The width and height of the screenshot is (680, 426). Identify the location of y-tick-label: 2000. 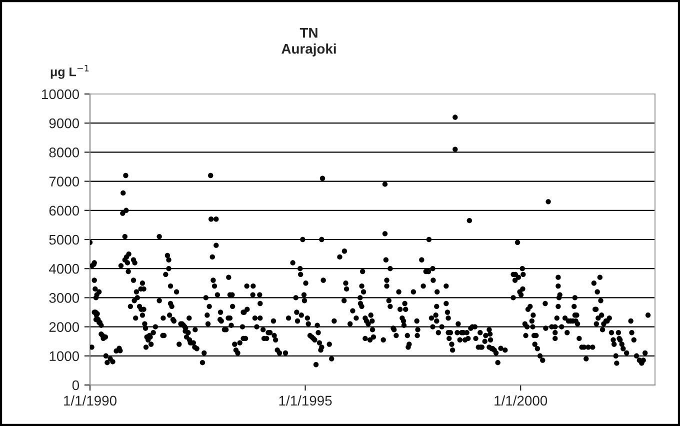
(64, 327).